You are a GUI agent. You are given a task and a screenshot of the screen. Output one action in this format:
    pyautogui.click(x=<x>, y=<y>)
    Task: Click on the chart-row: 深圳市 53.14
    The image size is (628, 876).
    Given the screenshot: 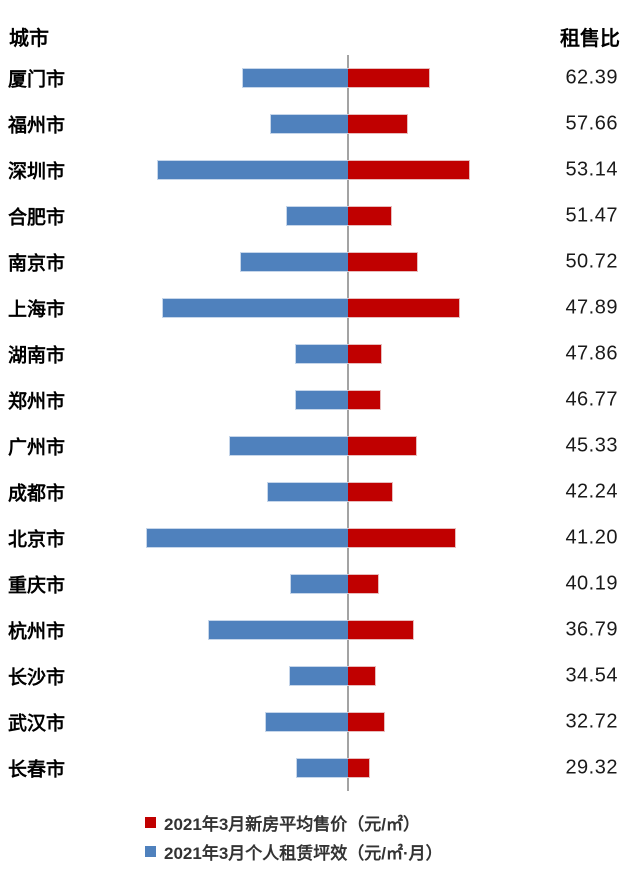 What is the action you would take?
    pyautogui.click(x=314, y=170)
    